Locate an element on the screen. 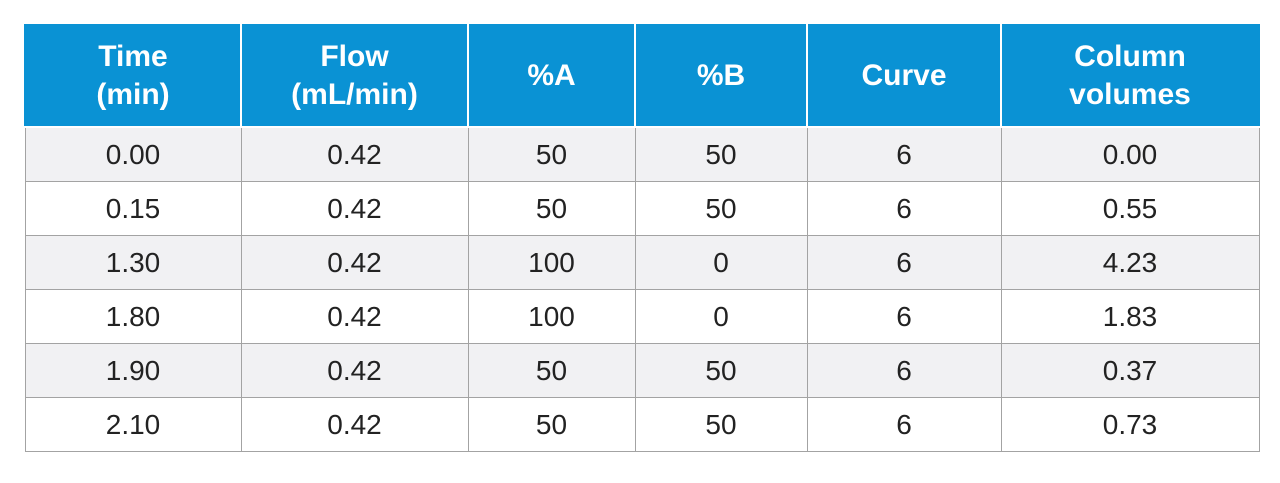 The width and height of the screenshot is (1280, 483). table-row: 0.00 0.42 50 50 6 0.00 is located at coordinates (642, 154).